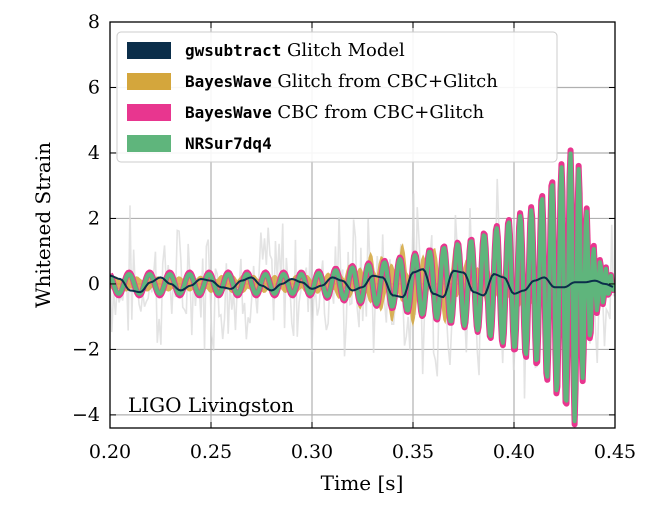  I want to click on y-tick-label: 2, so click(94, 218).